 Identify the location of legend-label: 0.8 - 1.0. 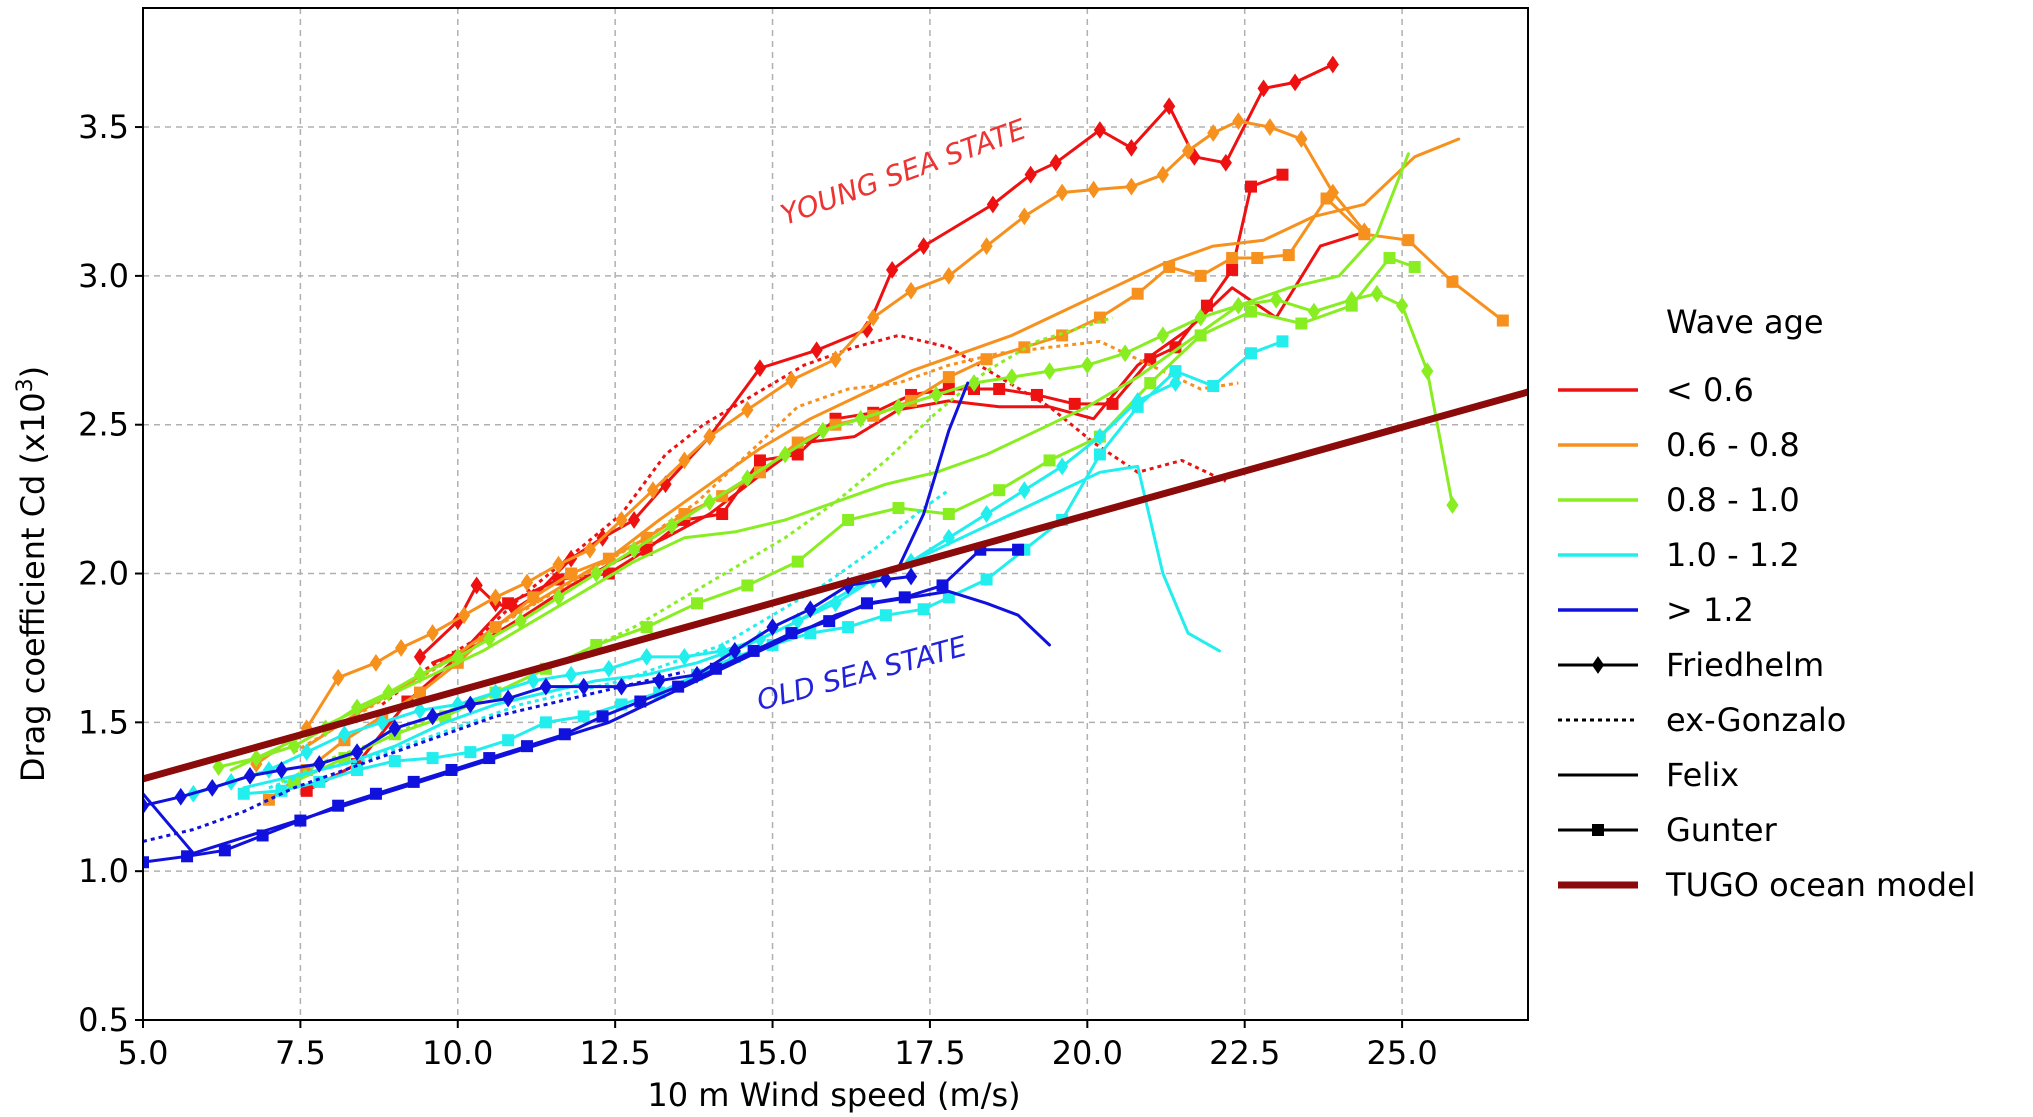
(1733, 500).